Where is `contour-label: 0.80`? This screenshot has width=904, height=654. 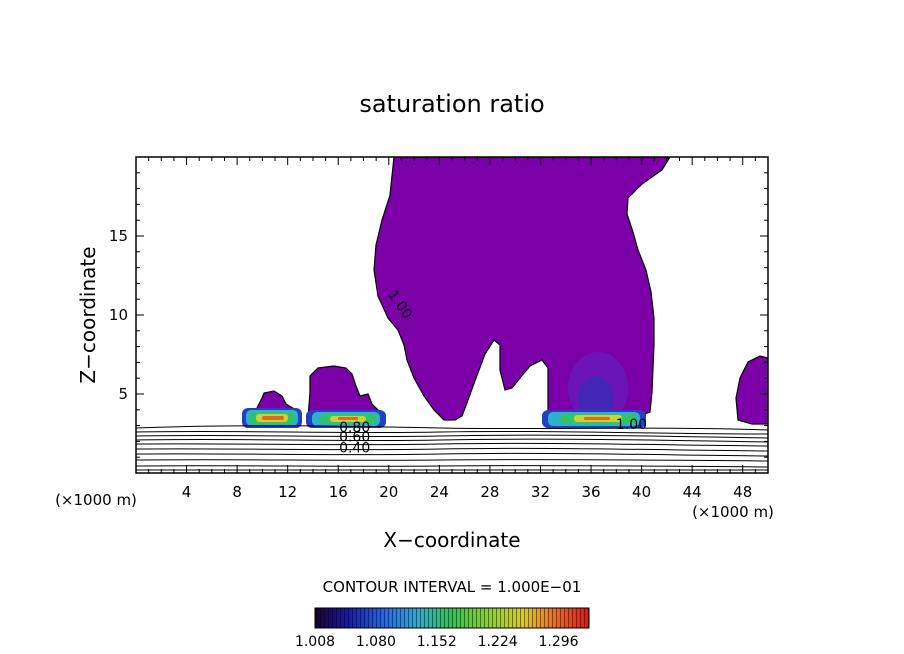 contour-label: 0.80 is located at coordinates (354, 428).